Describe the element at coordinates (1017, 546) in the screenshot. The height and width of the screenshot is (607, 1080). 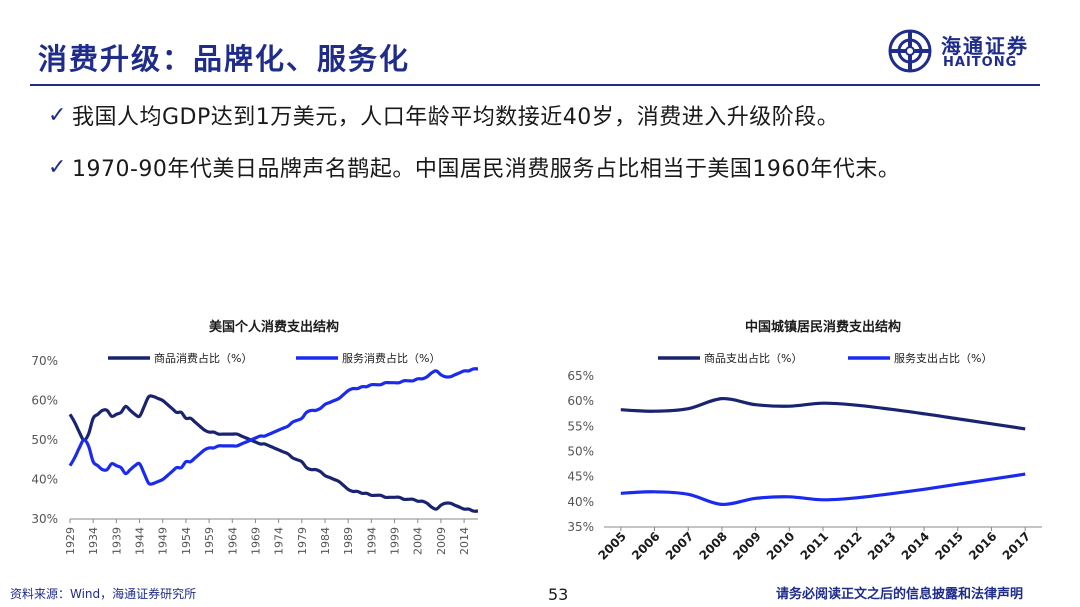
I see `x-tick-label: 2017` at that location.